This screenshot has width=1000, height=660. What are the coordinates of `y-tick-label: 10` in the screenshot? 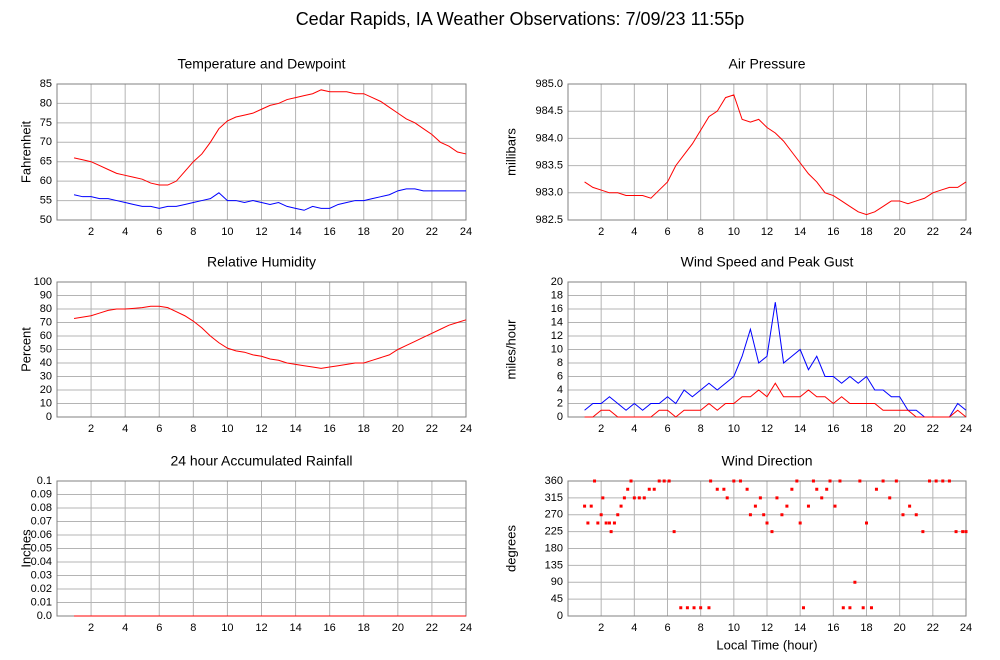 It's located at (46, 403).